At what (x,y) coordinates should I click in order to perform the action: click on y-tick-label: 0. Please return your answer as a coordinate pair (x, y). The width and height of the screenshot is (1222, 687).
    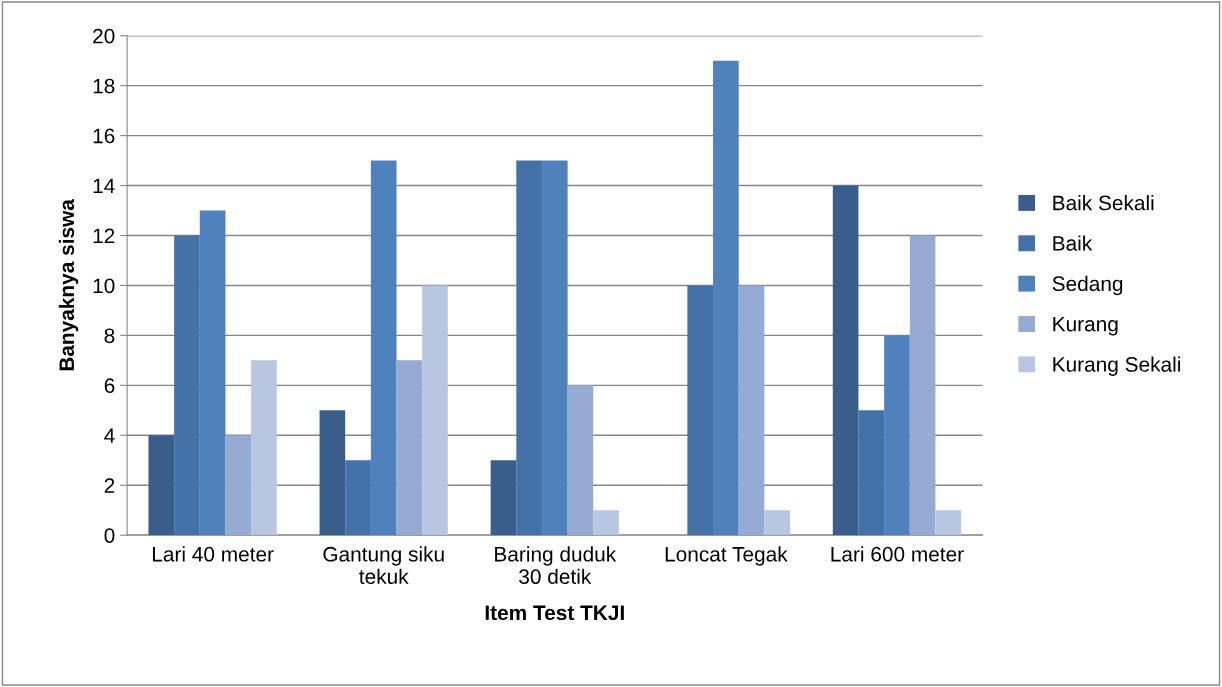
    Looking at the image, I should click on (109, 535).